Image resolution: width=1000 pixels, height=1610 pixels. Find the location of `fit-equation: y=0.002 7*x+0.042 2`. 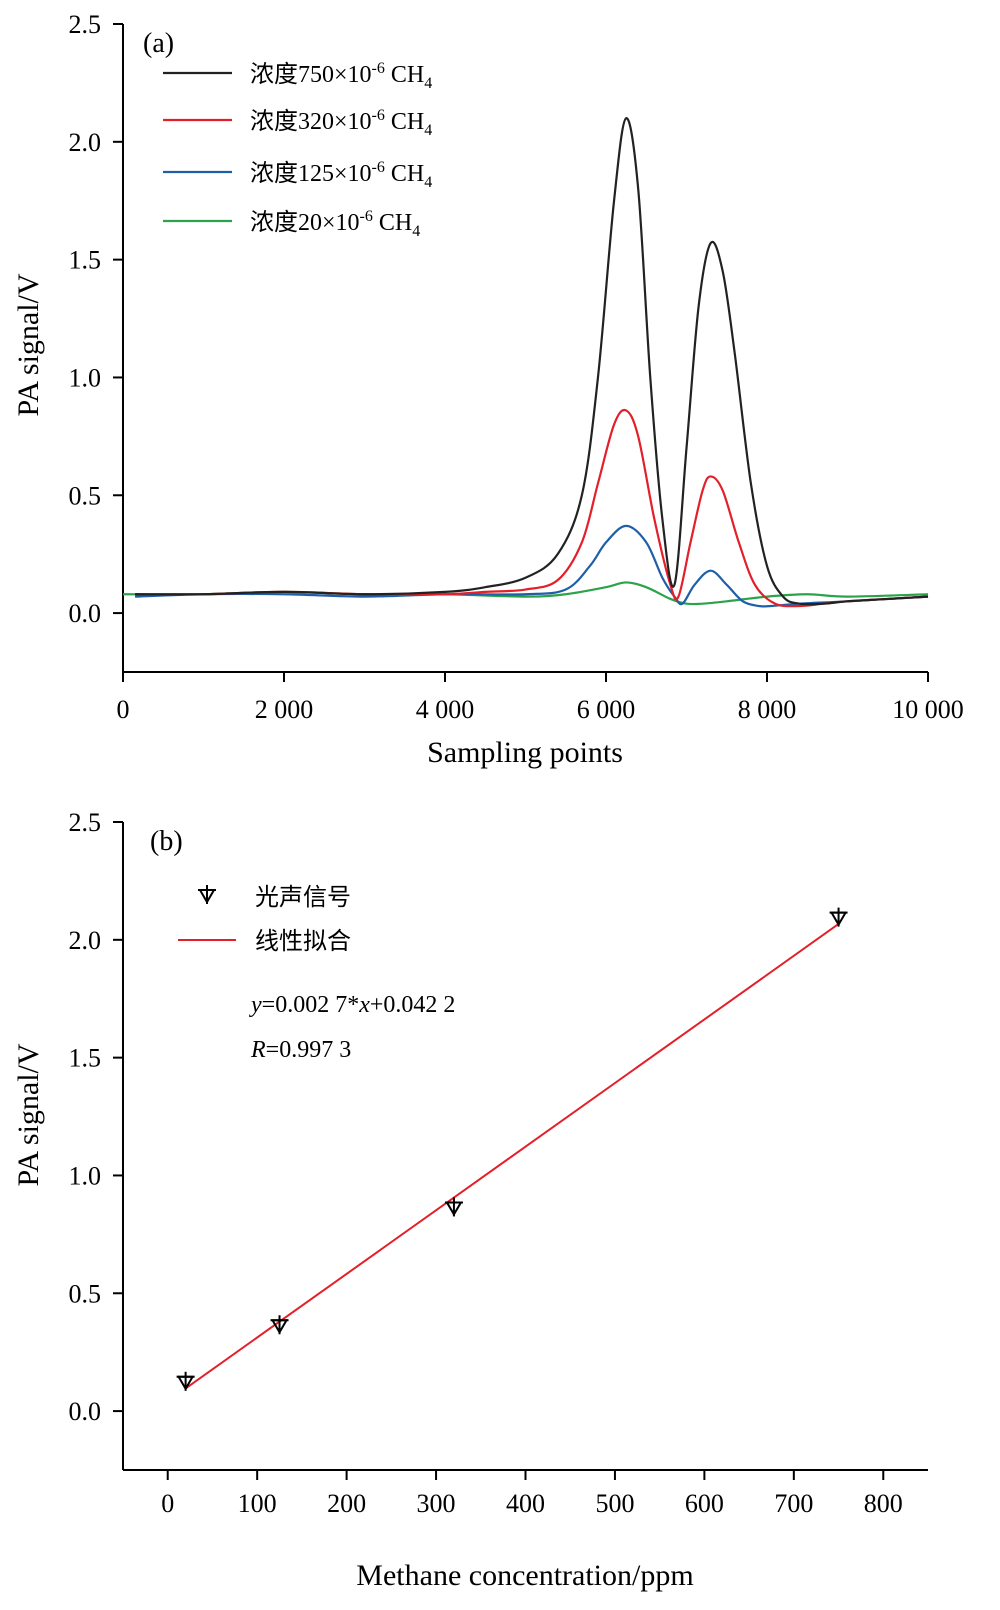

fit-equation: y=0.002 7*x+0.042 2 is located at coordinates (352, 1005).